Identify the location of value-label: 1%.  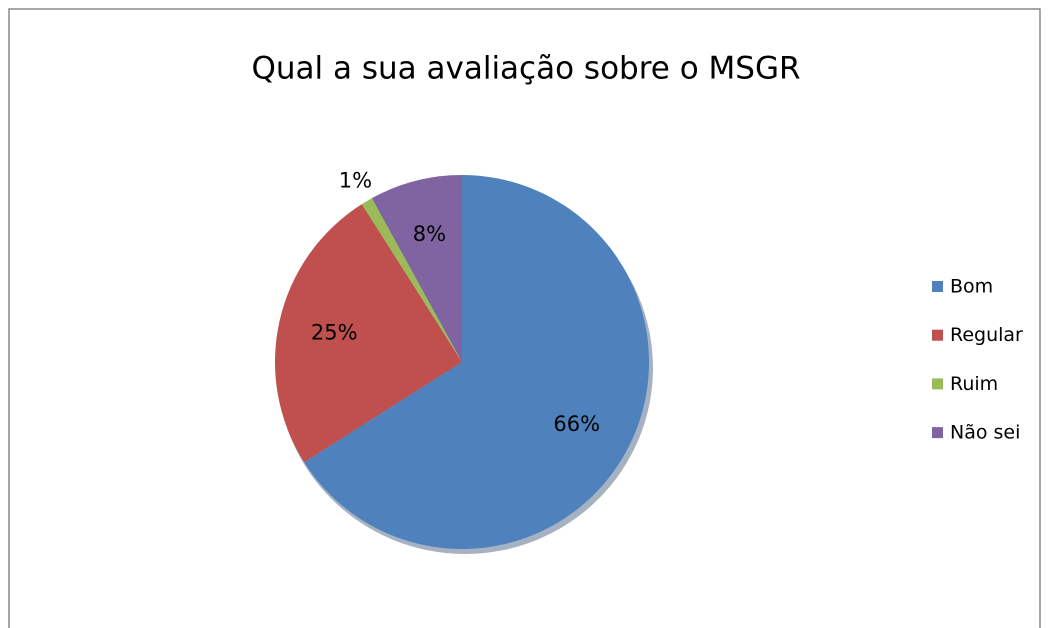
(355, 181).